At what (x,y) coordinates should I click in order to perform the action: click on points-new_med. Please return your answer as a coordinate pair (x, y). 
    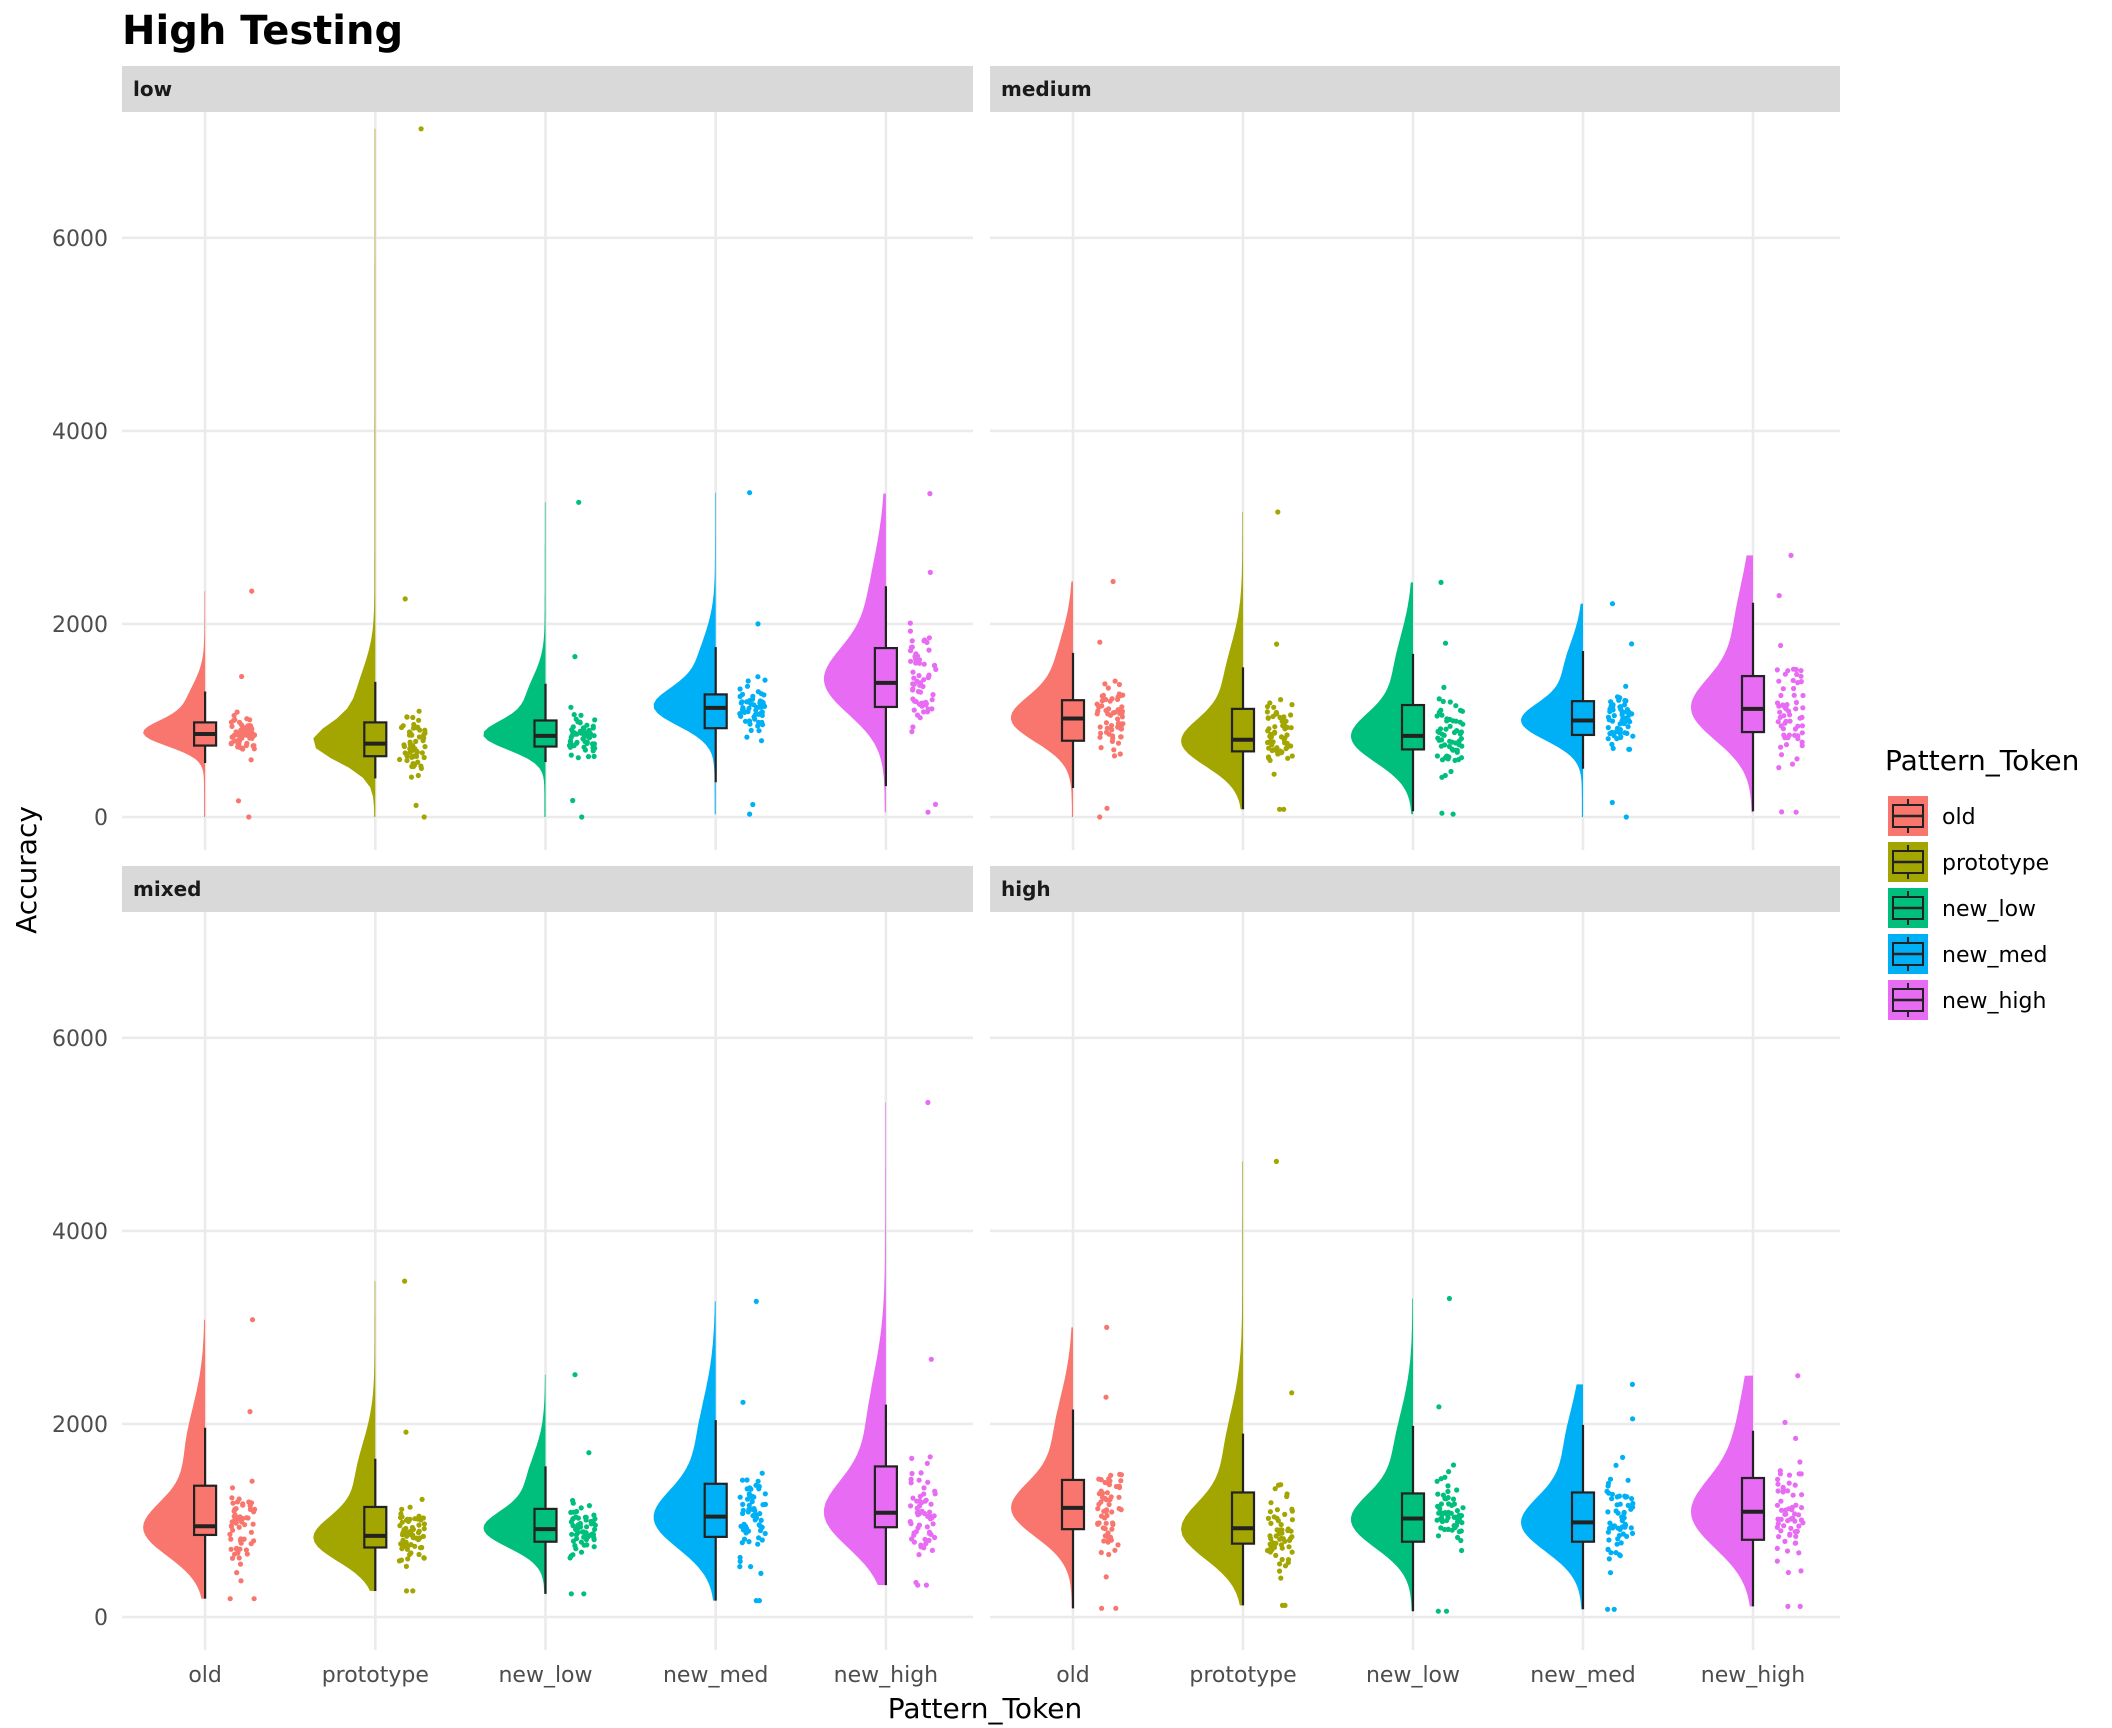
    Looking at the image, I should click on (1620, 710).